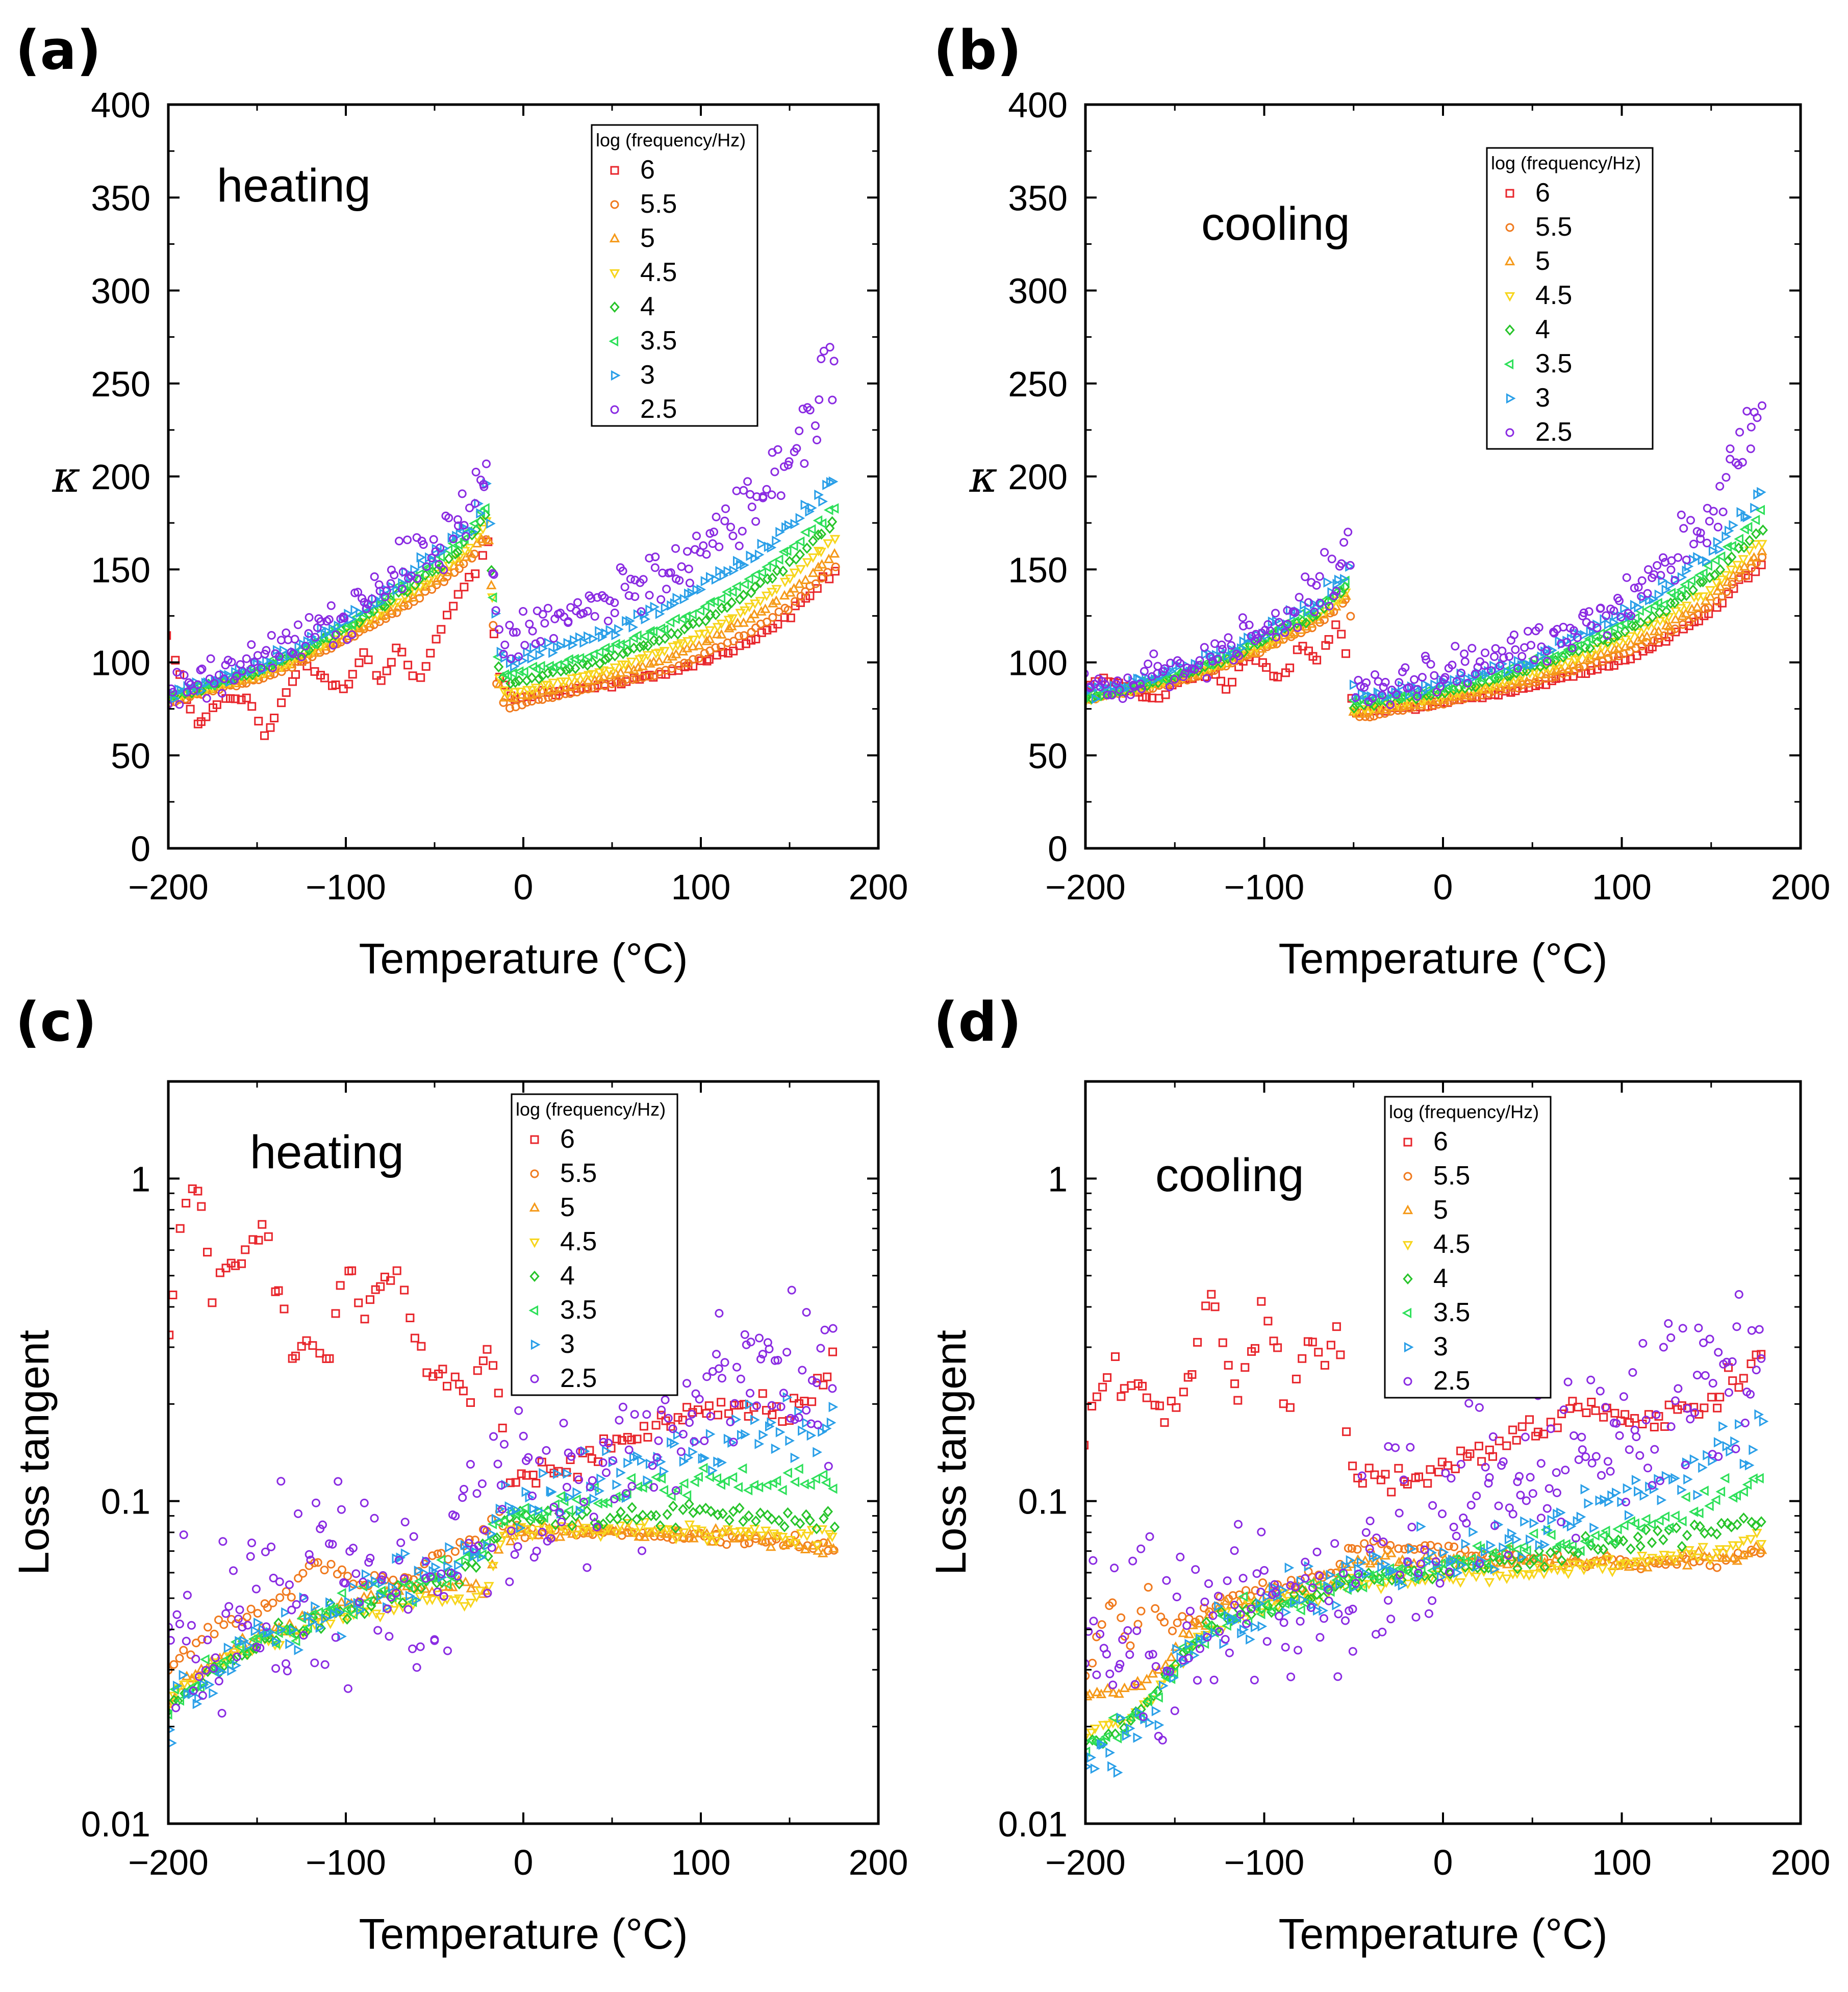  What do you see at coordinates (567, 1139) in the screenshot?
I see `legend-label: 6` at bounding box center [567, 1139].